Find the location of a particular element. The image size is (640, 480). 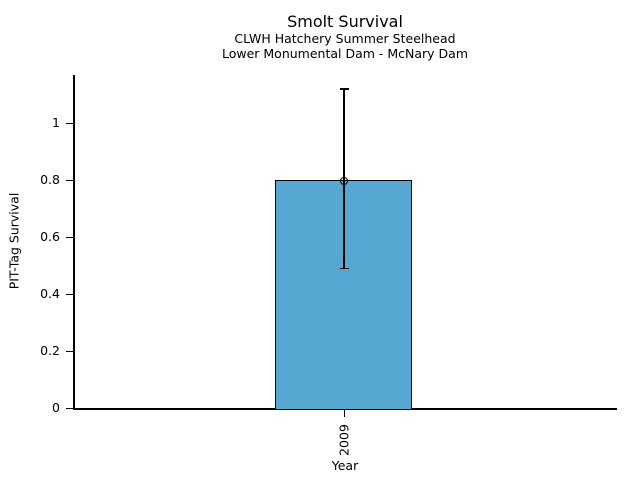

x-axis-title: Year is located at coordinates (345, 465).